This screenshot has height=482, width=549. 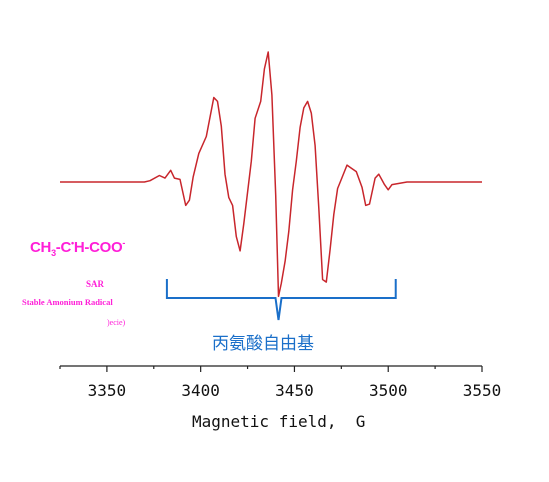 What do you see at coordinates (116, 322) in the screenshot?
I see `sar-species-note: ​)ecie)` at bounding box center [116, 322].